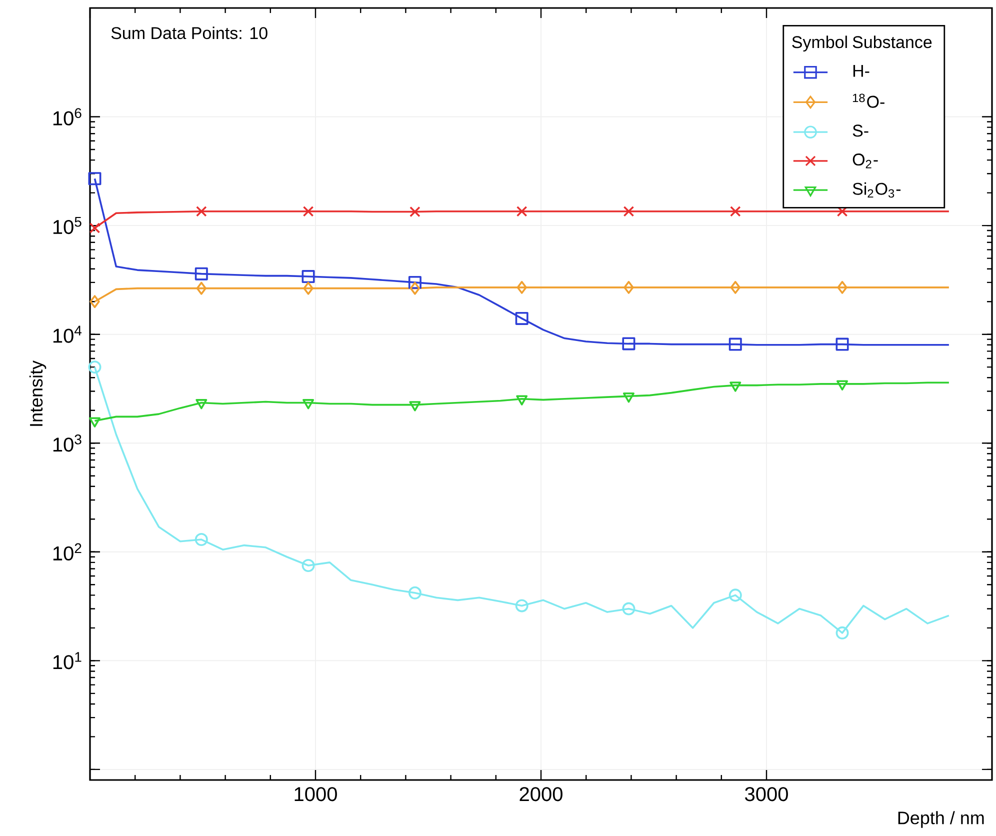 This screenshot has height=836, width=996. Describe the element at coordinates (861, 71) in the screenshot. I see `legend-label: H-` at that location.